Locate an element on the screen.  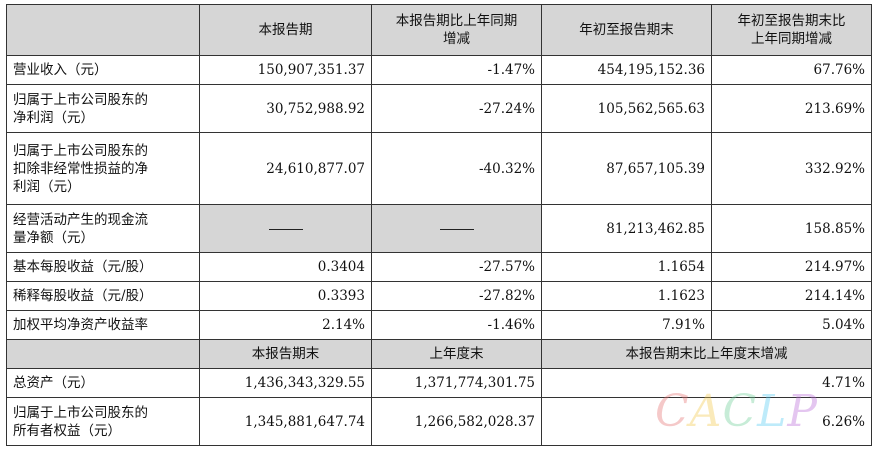
ytd-value: 87,657,105.39 is located at coordinates (627, 169).